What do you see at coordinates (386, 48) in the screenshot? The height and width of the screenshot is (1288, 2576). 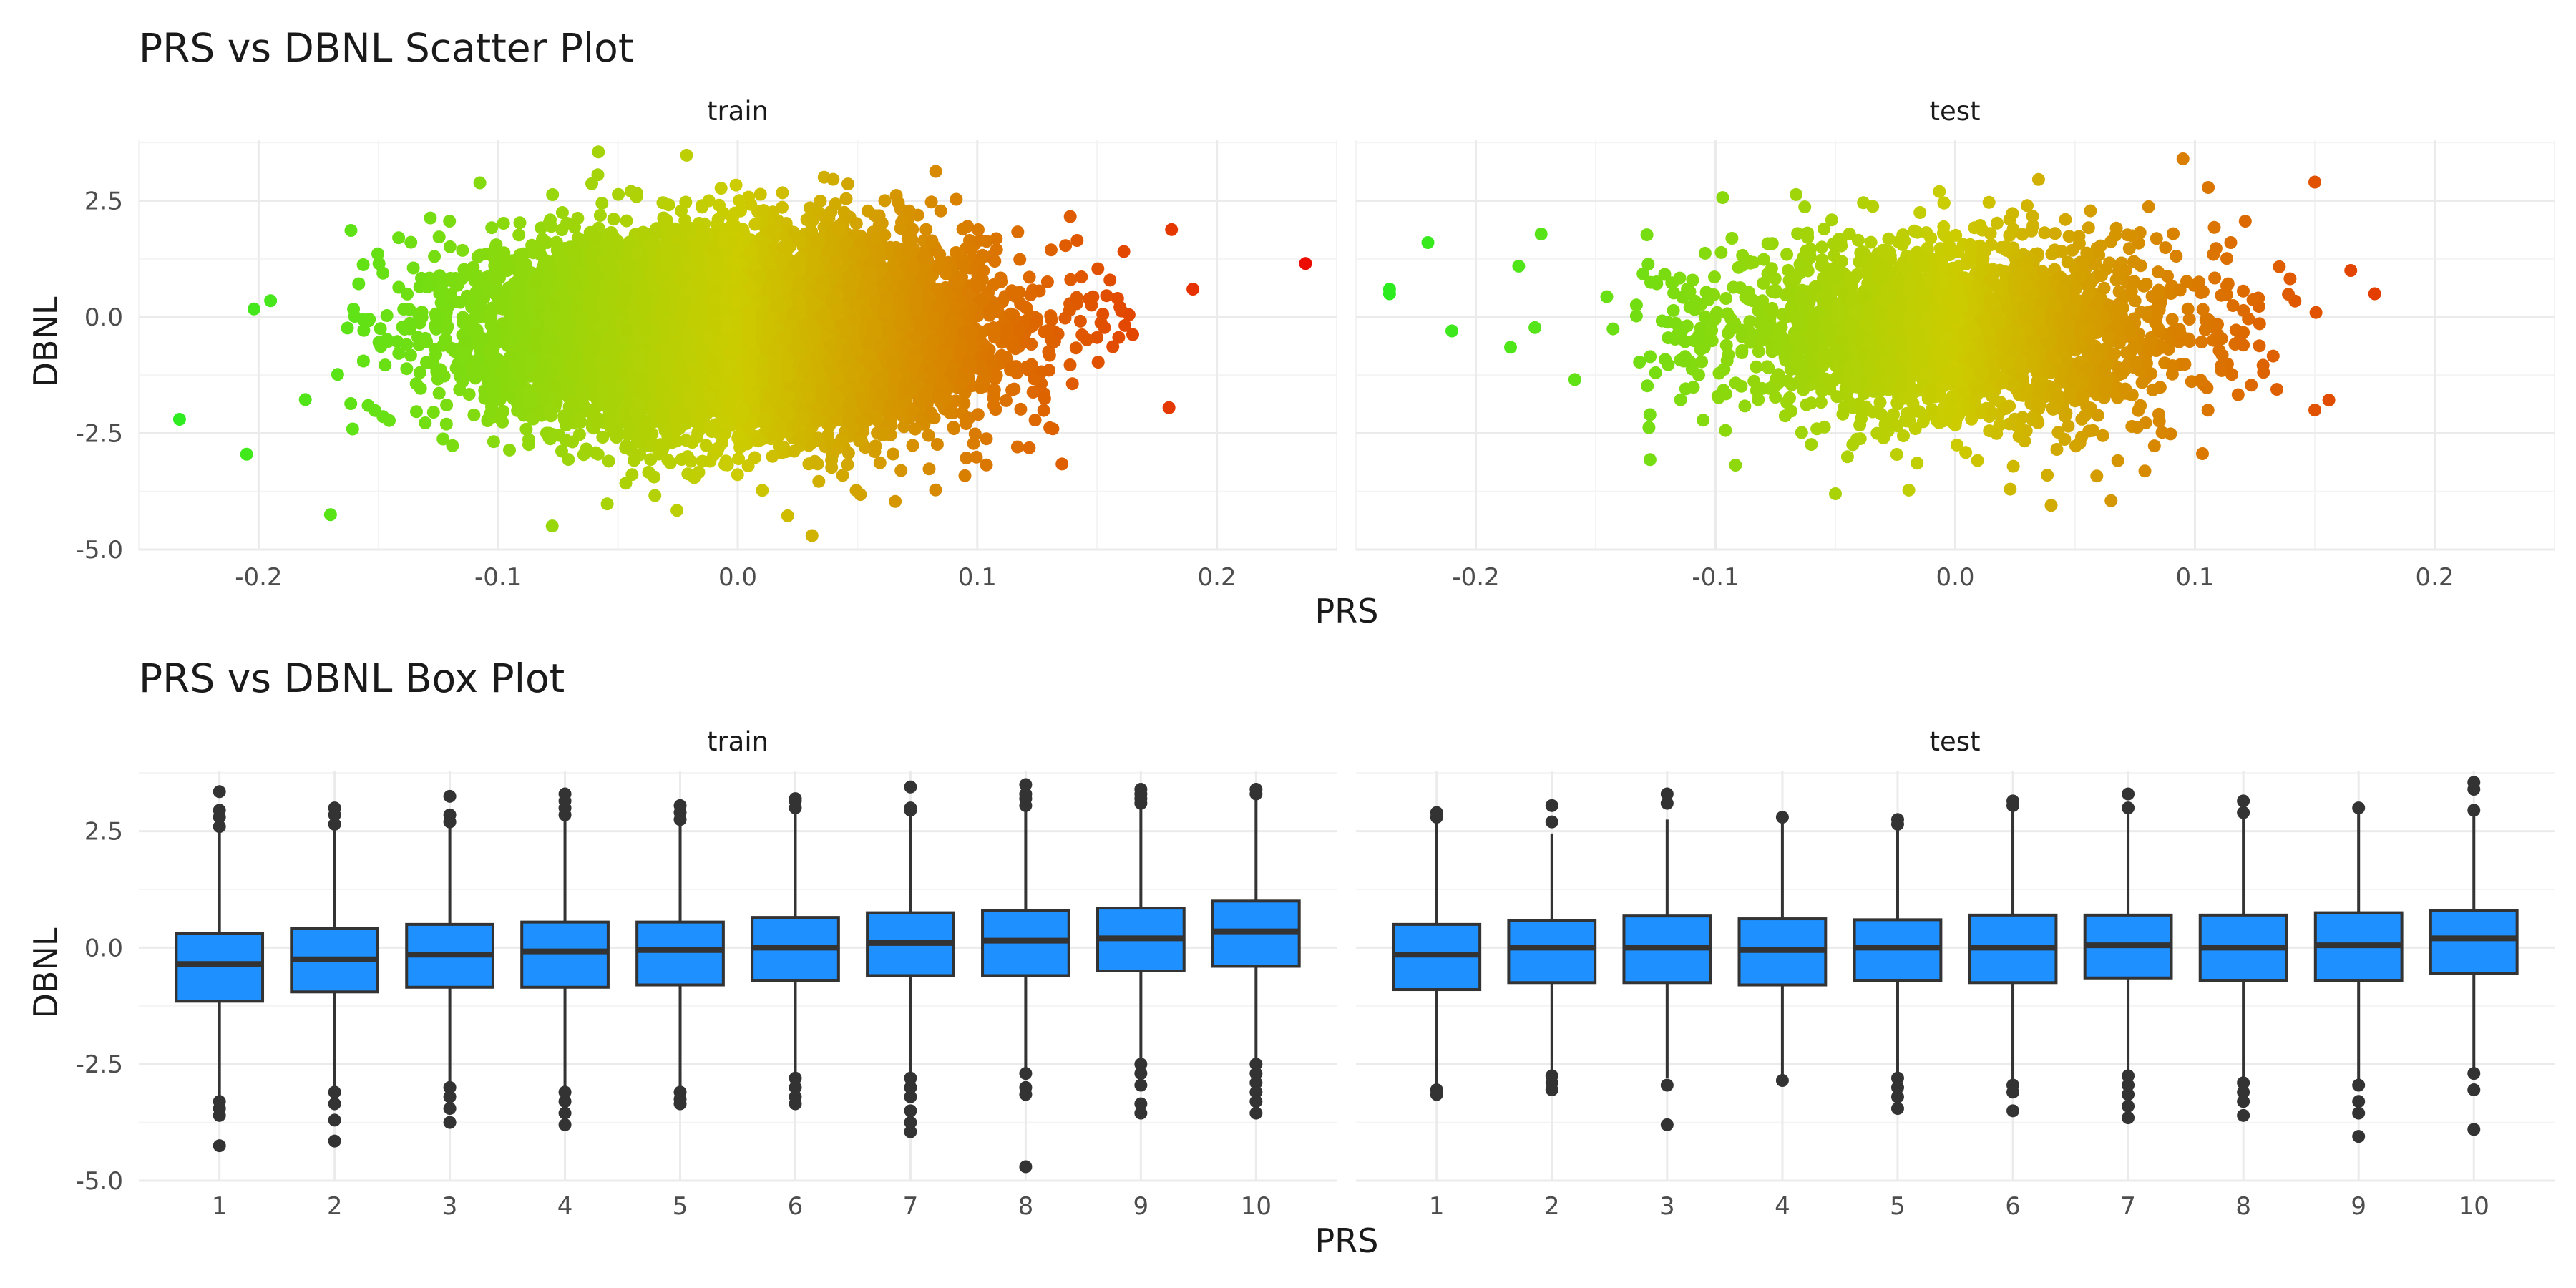 I see `scatter-title: PRS vs DBNL Scatter Plot` at bounding box center [386, 48].